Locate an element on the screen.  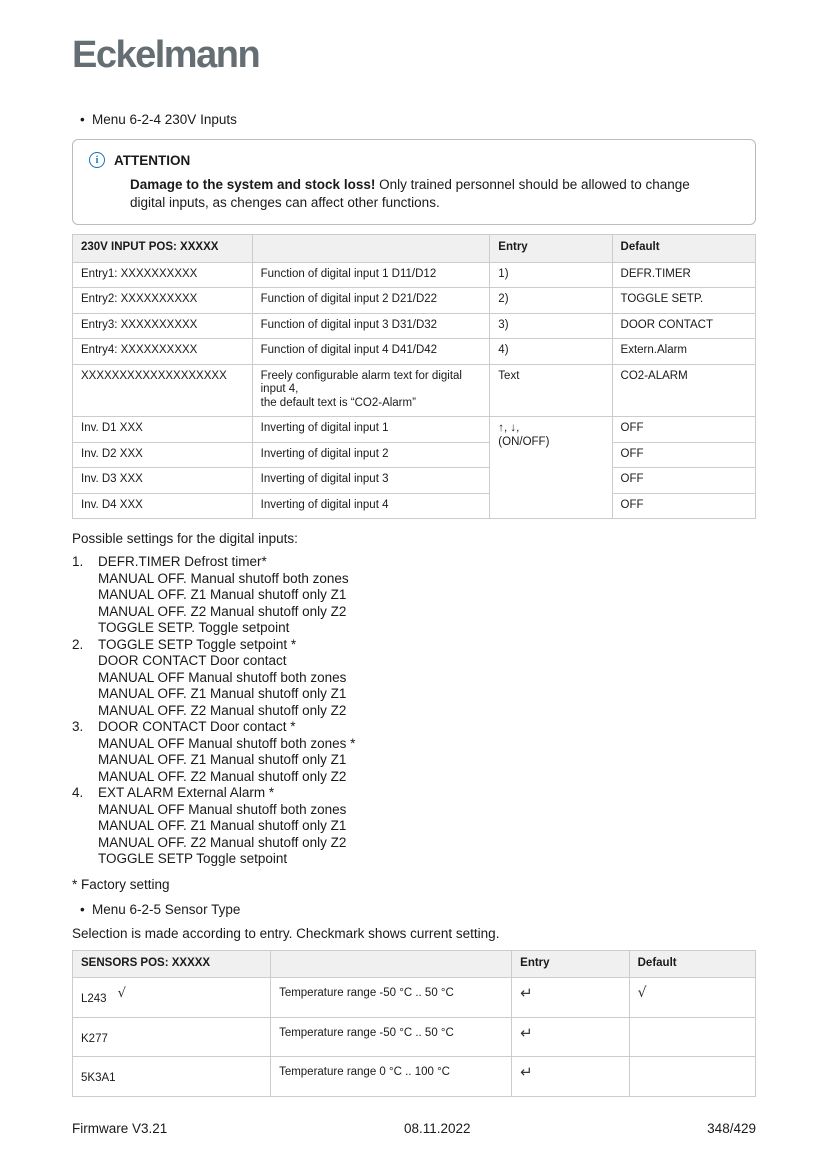
page-footer: Firmware V3.21 08.11.2022 348/429 is located at coordinates (414, 1128).